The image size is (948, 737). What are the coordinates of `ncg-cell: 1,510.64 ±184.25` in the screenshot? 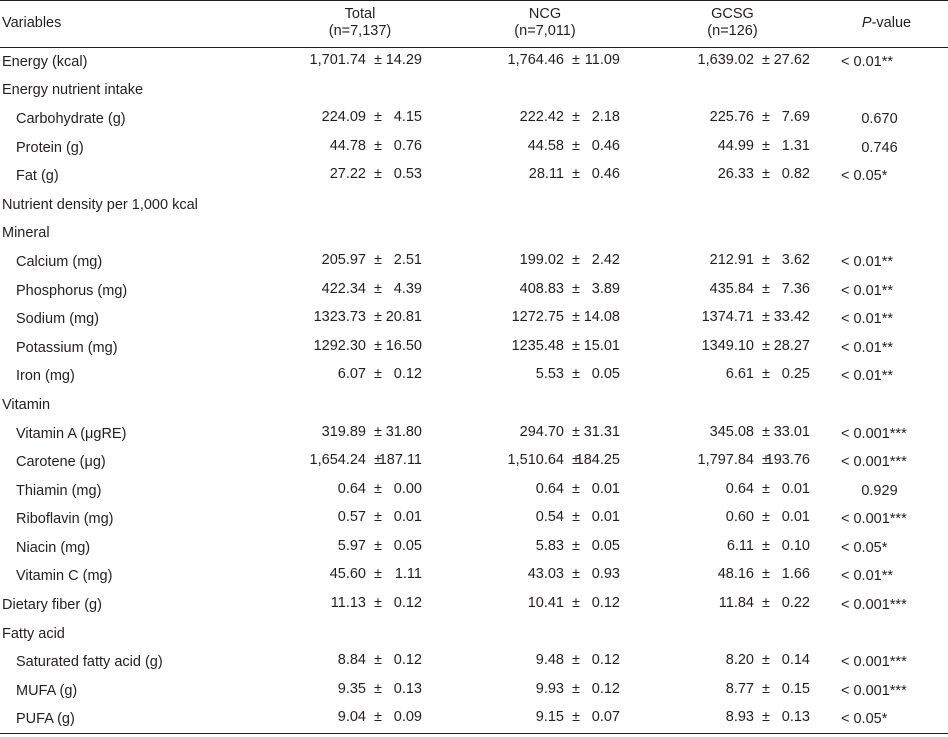 It's located at (545, 462).